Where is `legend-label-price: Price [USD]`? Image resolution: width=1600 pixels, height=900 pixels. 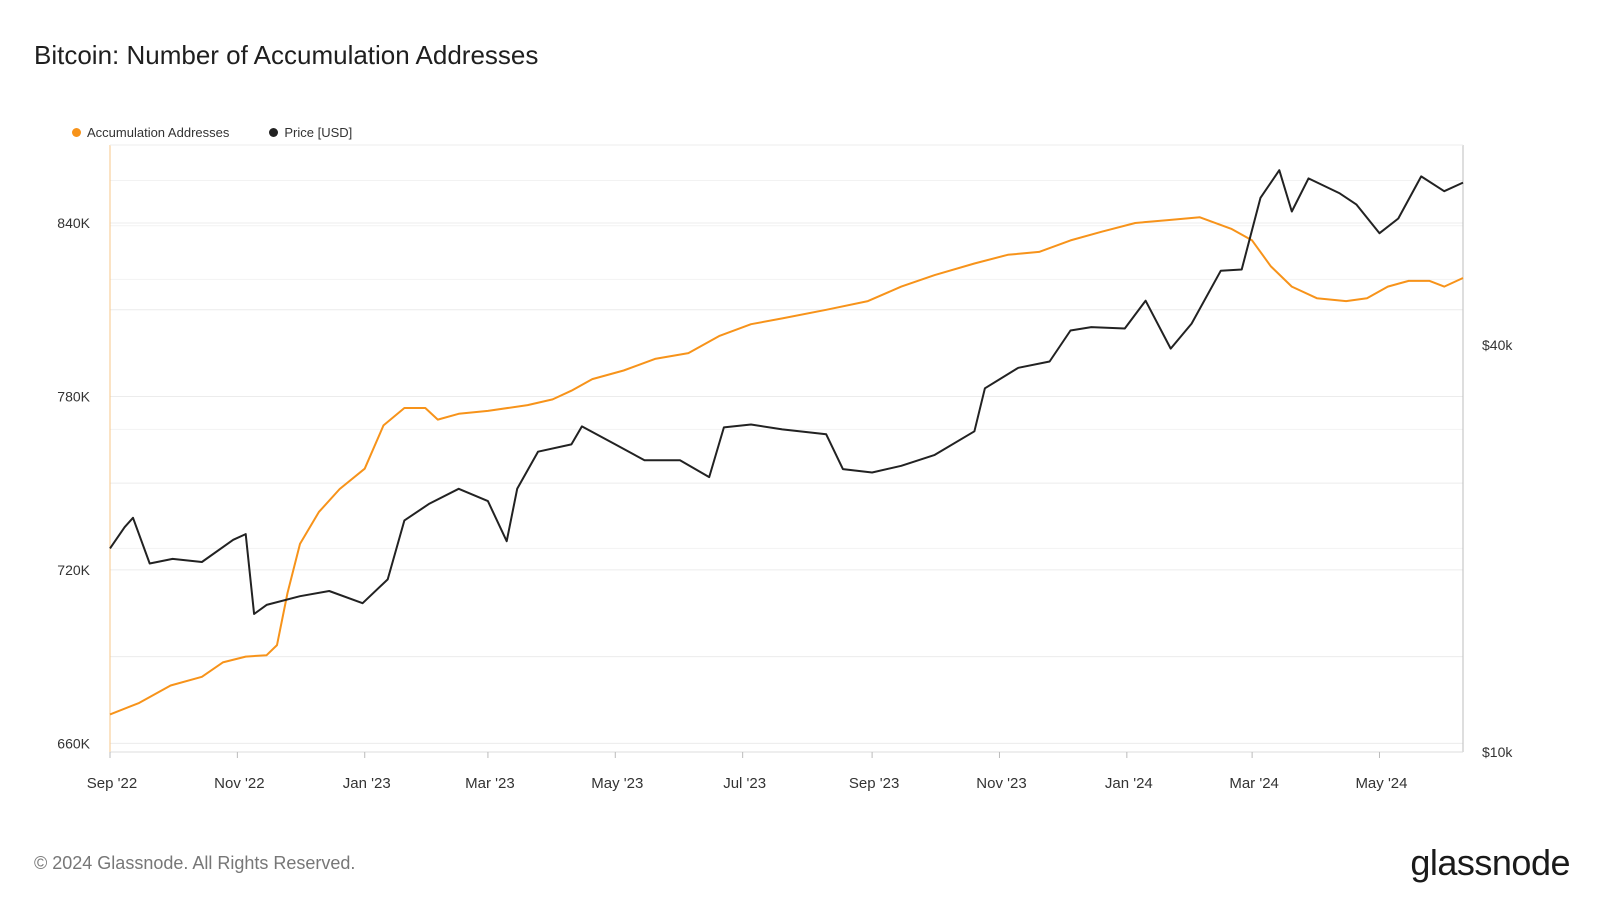 legend-label-price: Price [USD] is located at coordinates (318, 132).